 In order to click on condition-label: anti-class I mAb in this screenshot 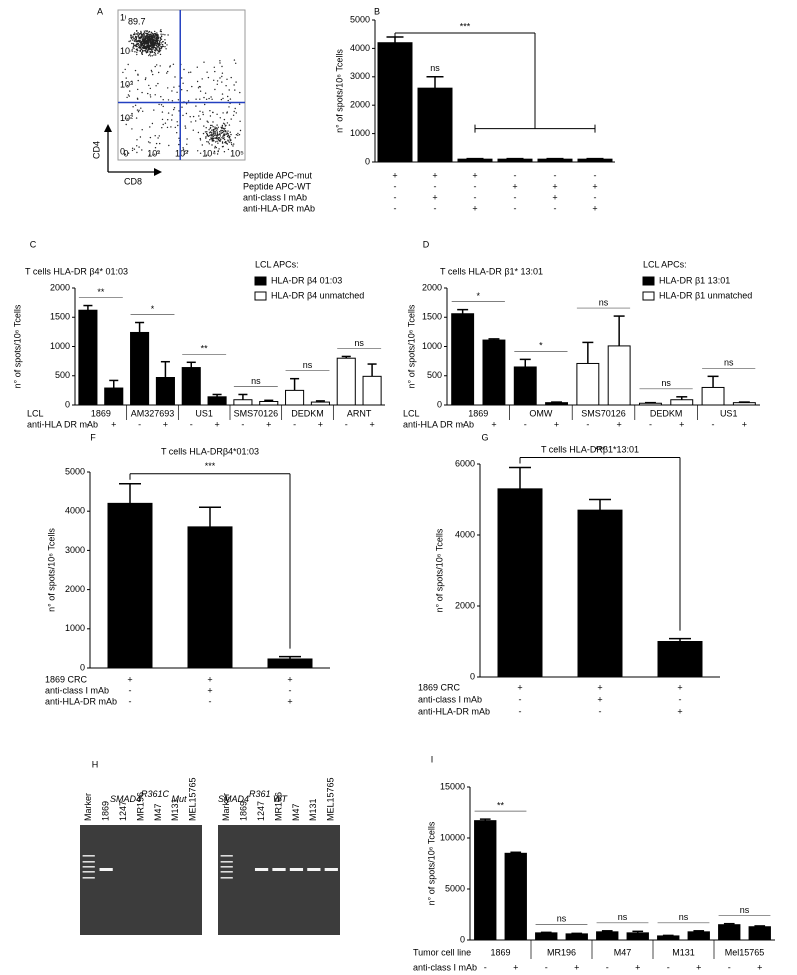, I will do `click(77, 690)`.